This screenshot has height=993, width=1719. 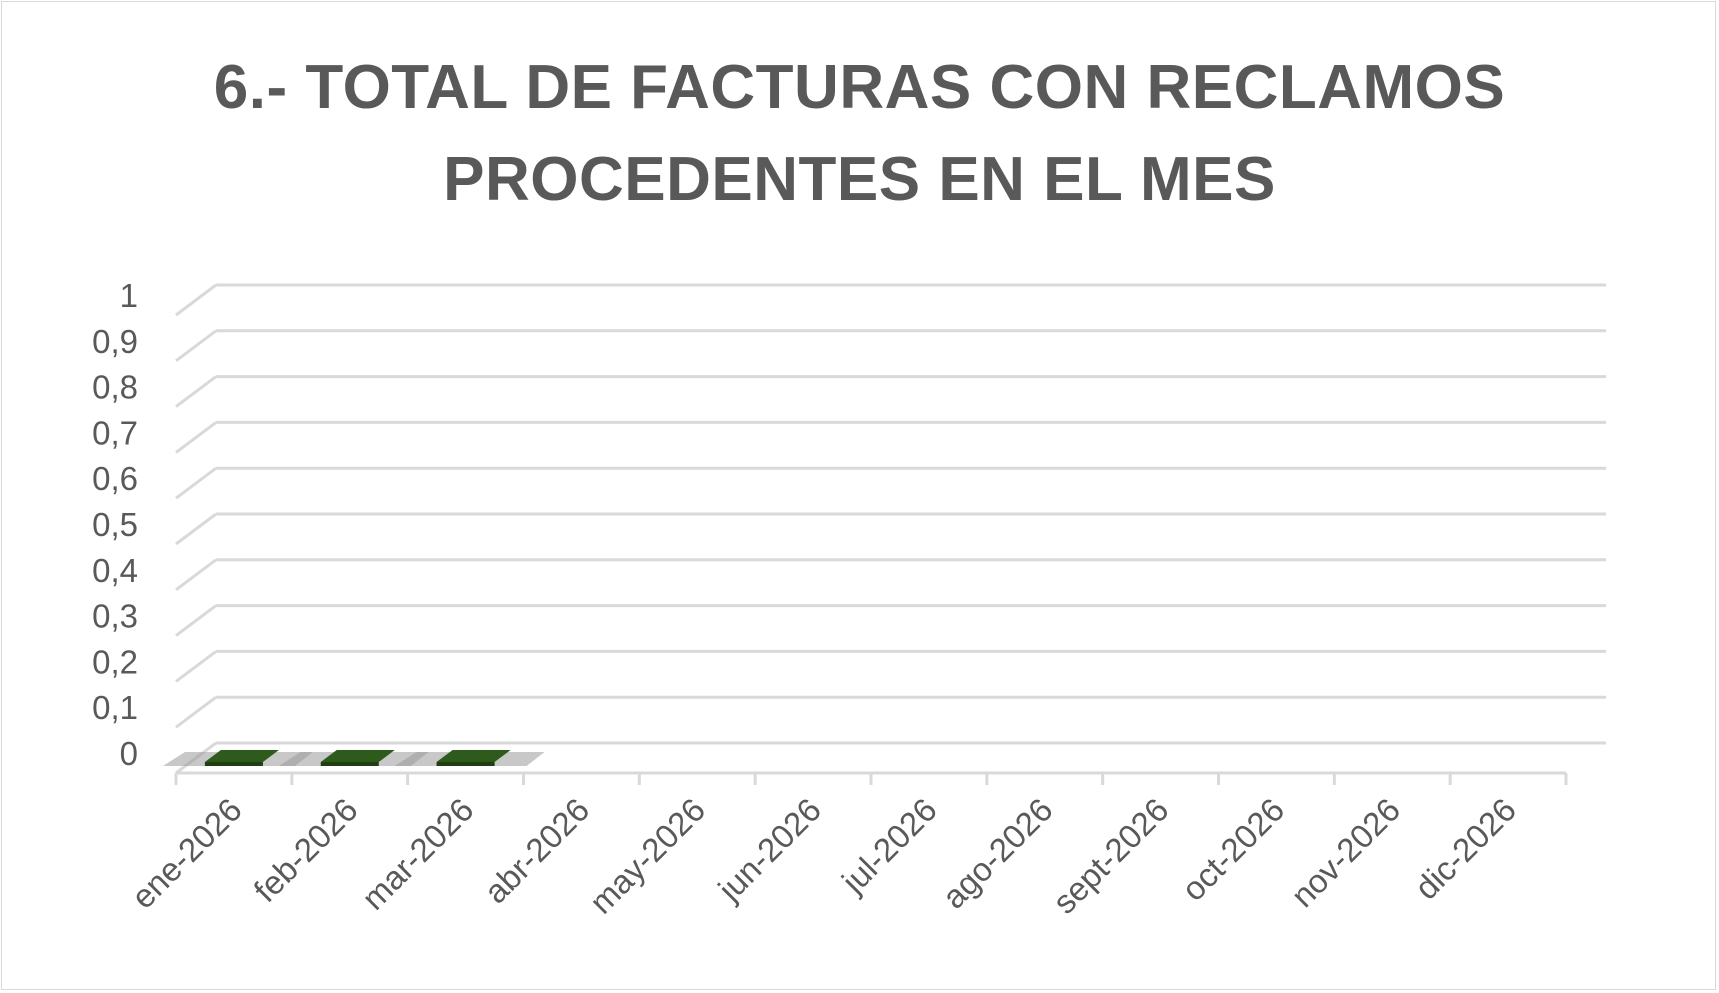 I want to click on bars, so click(x=353, y=758).